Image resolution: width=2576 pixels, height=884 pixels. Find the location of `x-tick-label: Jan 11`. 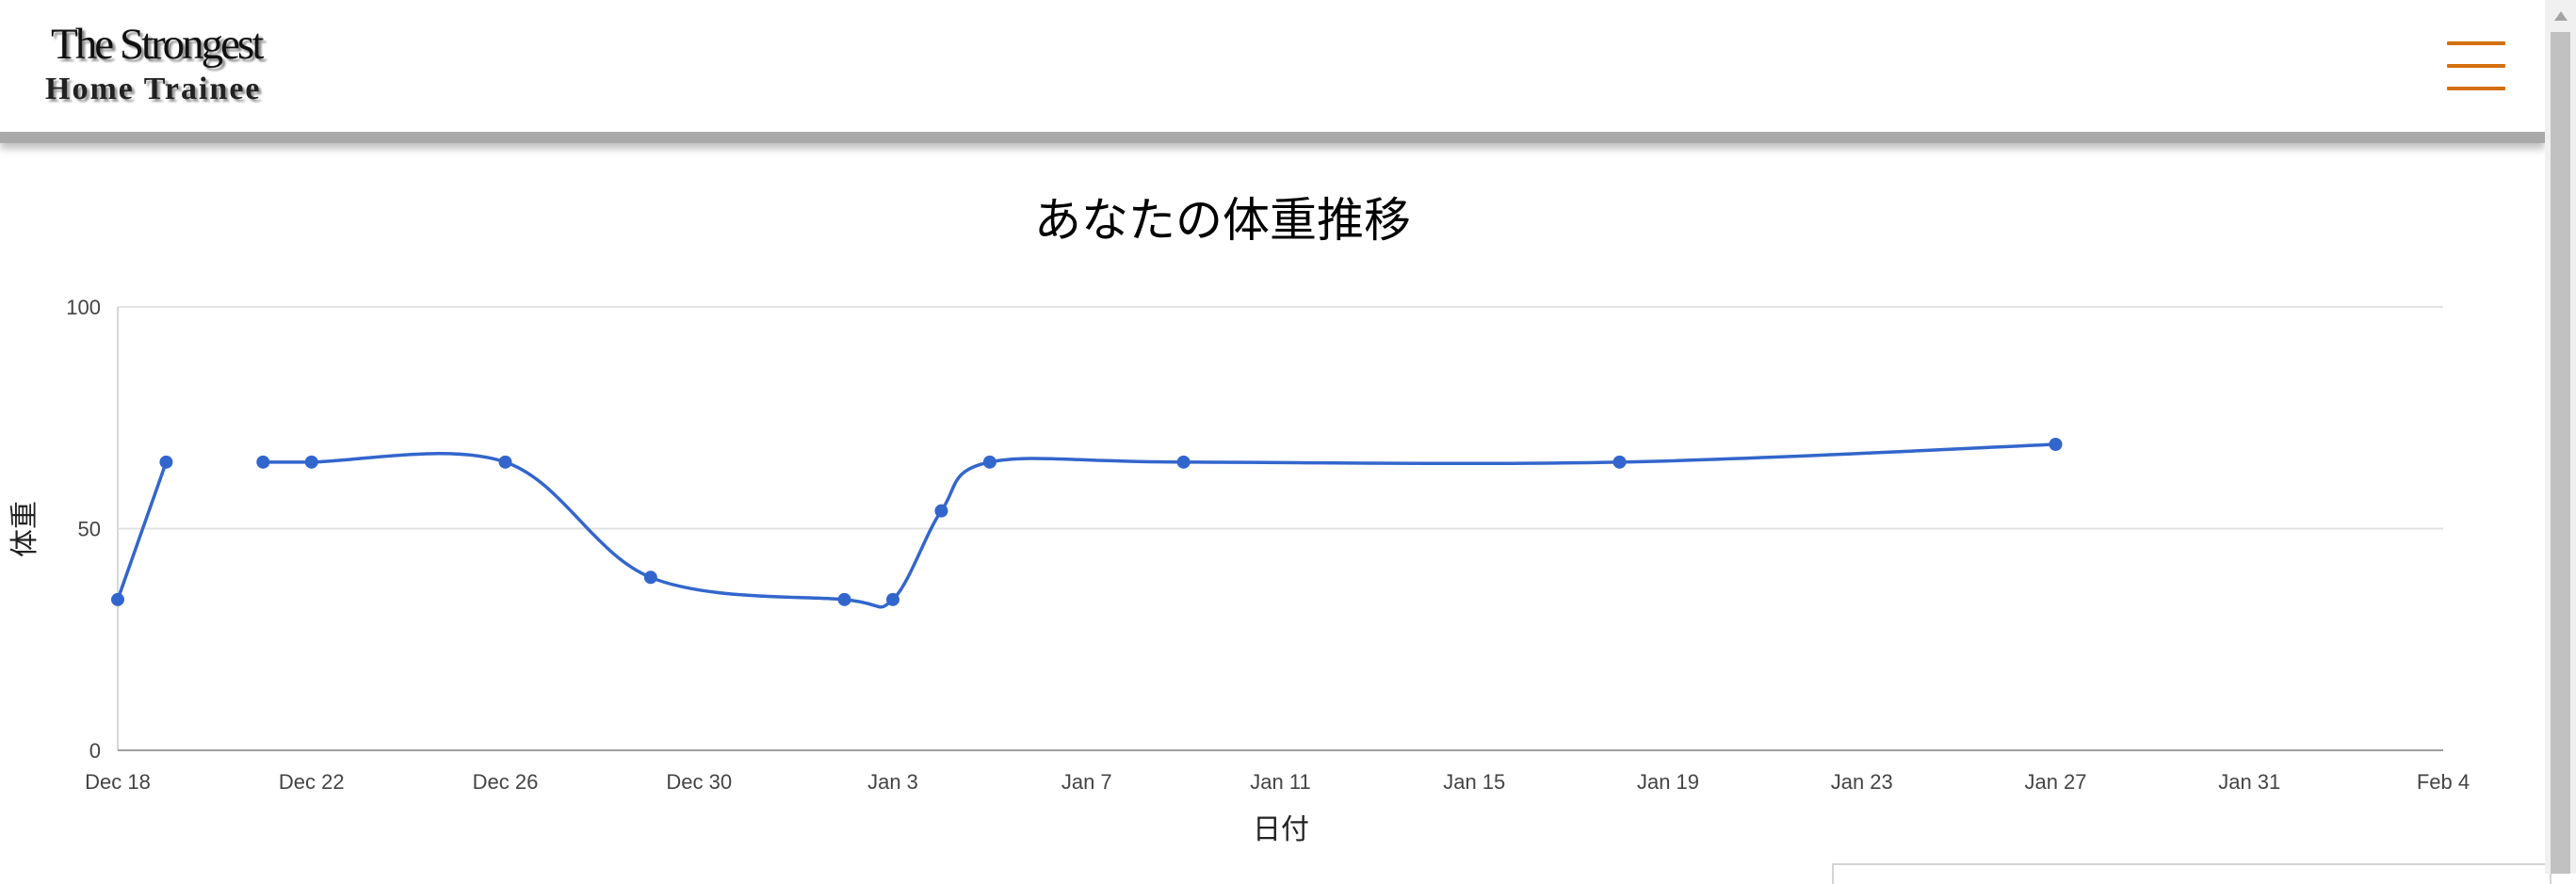

x-tick-label: Jan 11 is located at coordinates (1280, 782).